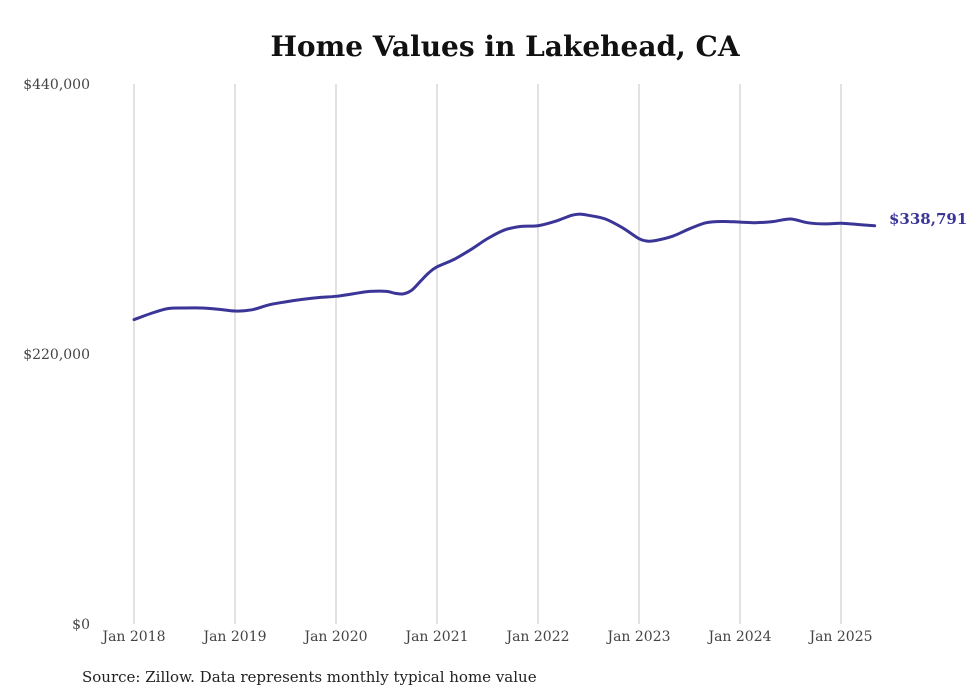 The width and height of the screenshot is (980, 699). What do you see at coordinates (334, 637) in the screenshot?
I see `x-tick-label: Jan 2020` at bounding box center [334, 637].